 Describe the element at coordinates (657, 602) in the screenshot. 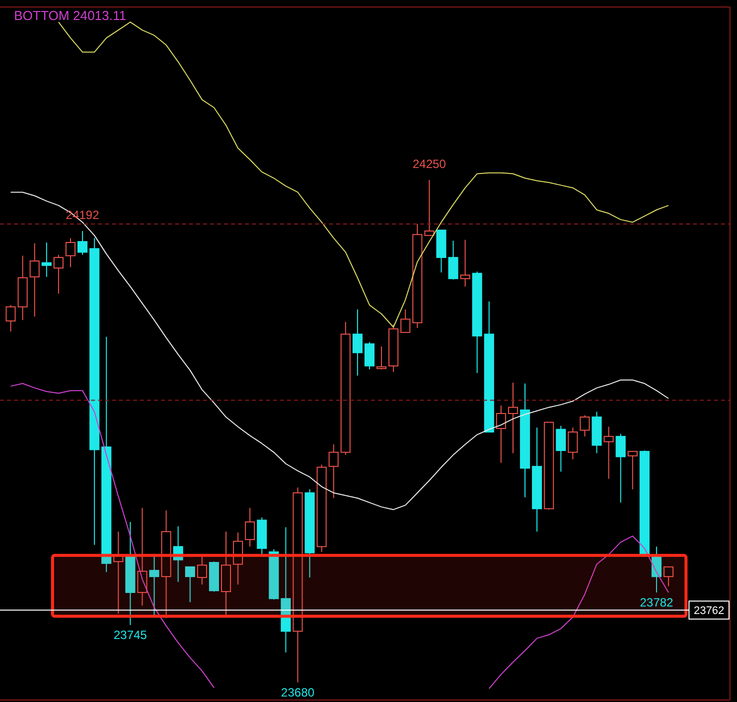

I see `annotation: 23782` at that location.